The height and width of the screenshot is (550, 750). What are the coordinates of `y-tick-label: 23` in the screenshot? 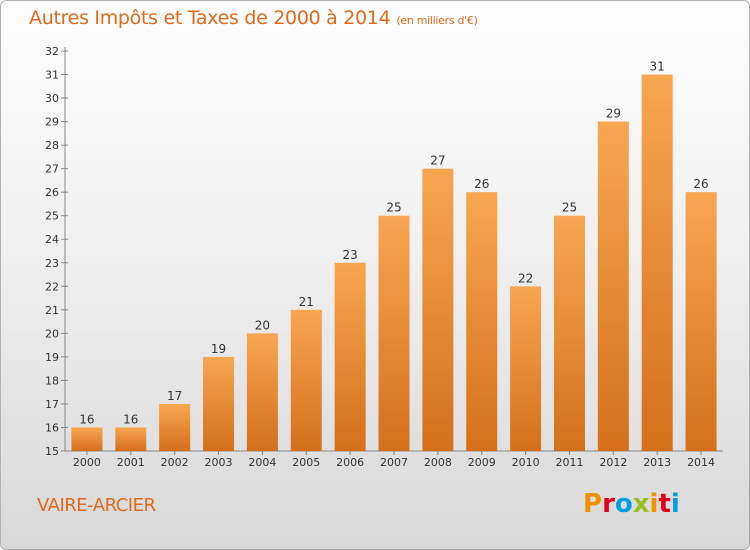 It's located at (52, 263).